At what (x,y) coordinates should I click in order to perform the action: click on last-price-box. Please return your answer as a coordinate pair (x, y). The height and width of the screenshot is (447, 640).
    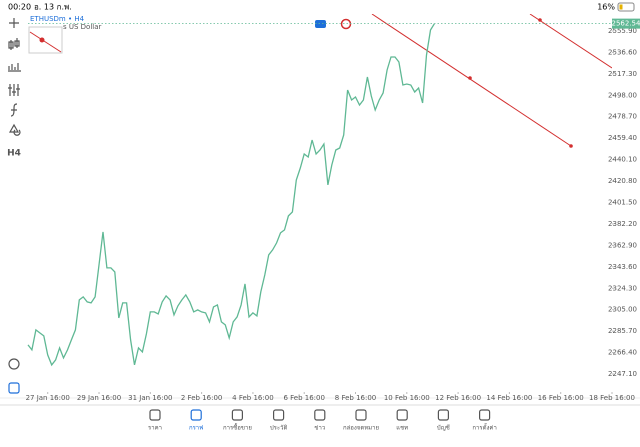
    Looking at the image, I should click on (626, 23).